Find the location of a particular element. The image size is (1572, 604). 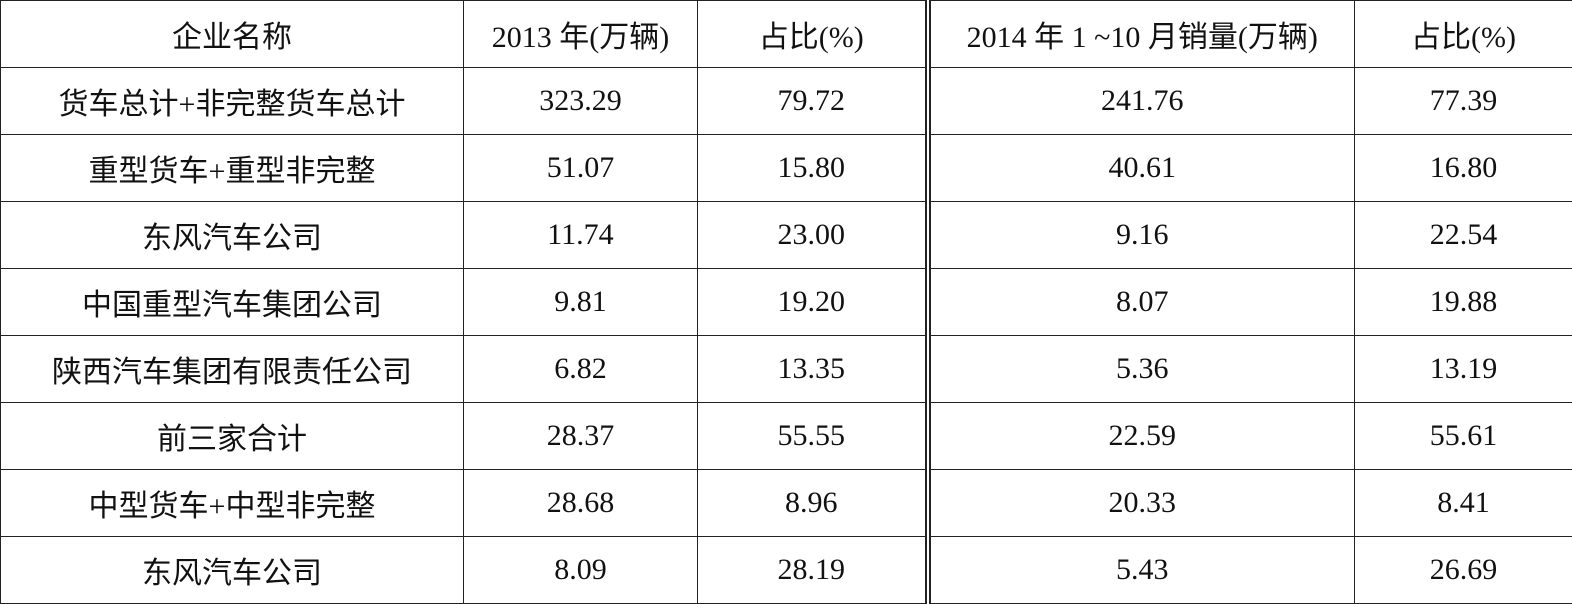

cell: 2014 年 1 ~10 月销量(万辆) is located at coordinates (1141, 34).